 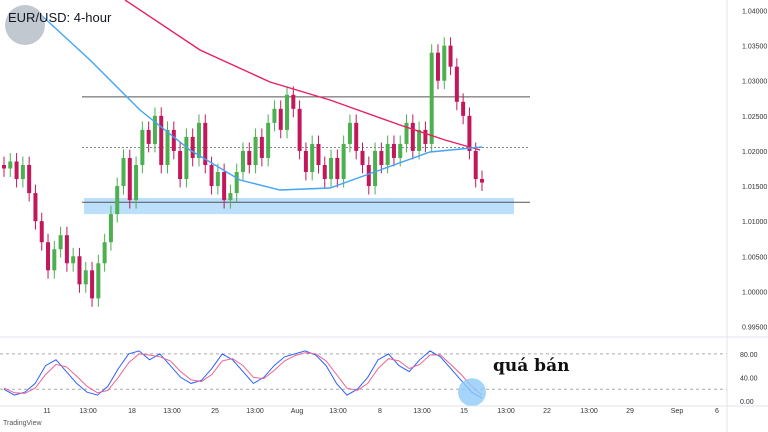 I want to click on x-tick-label: Sep, so click(x=677, y=411).